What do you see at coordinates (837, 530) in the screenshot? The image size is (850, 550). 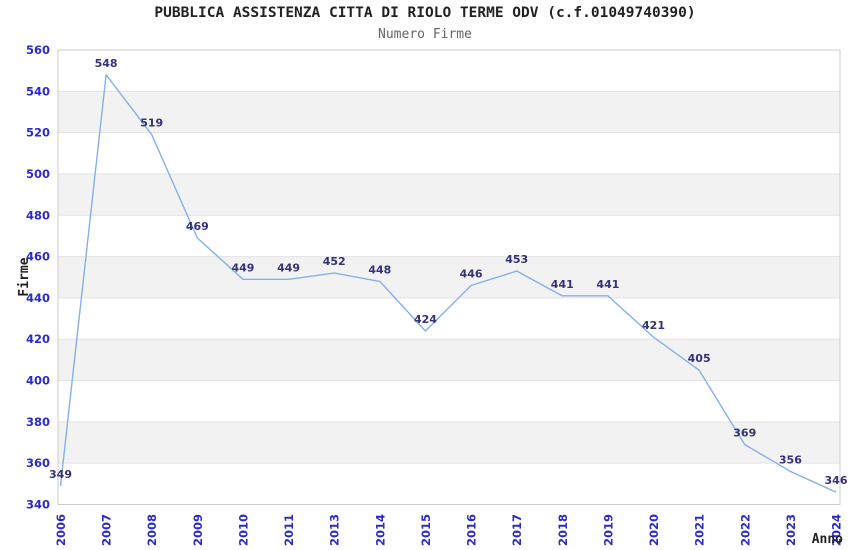 I see `x-tick-label: 2024` at bounding box center [837, 530].